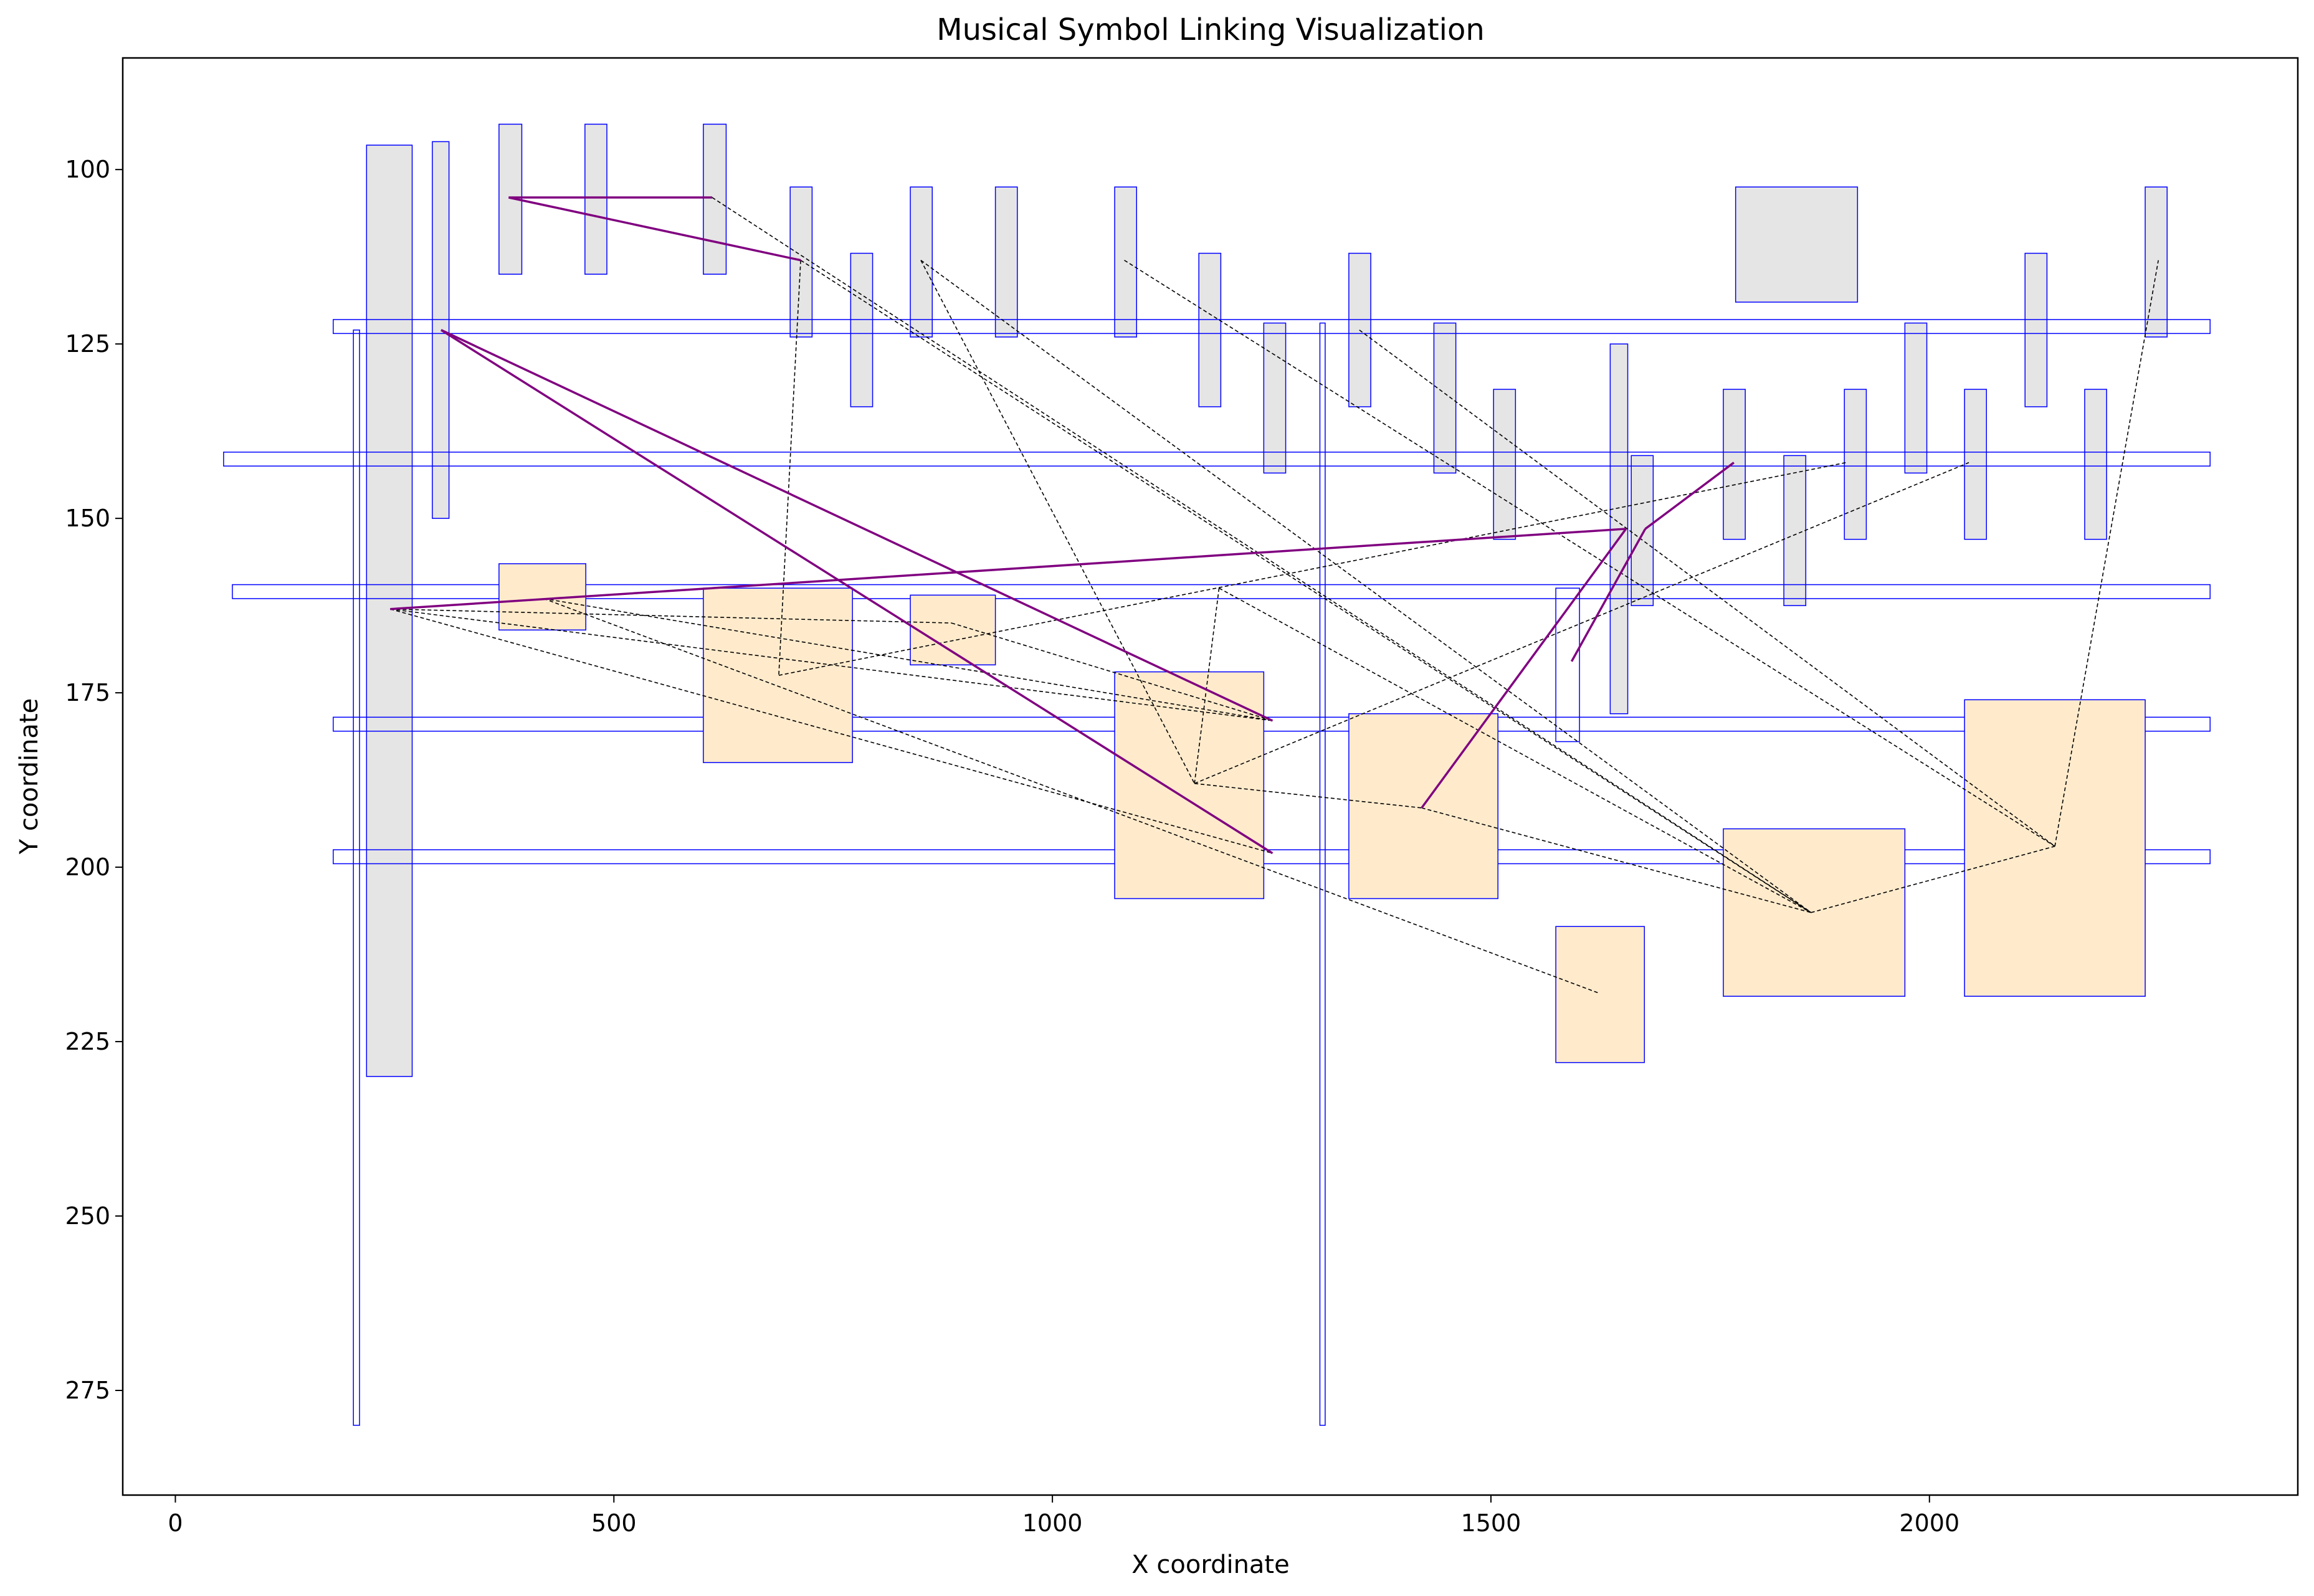 The image size is (2314, 1596). I want to click on x-tick-label: 1500, so click(1491, 1523).